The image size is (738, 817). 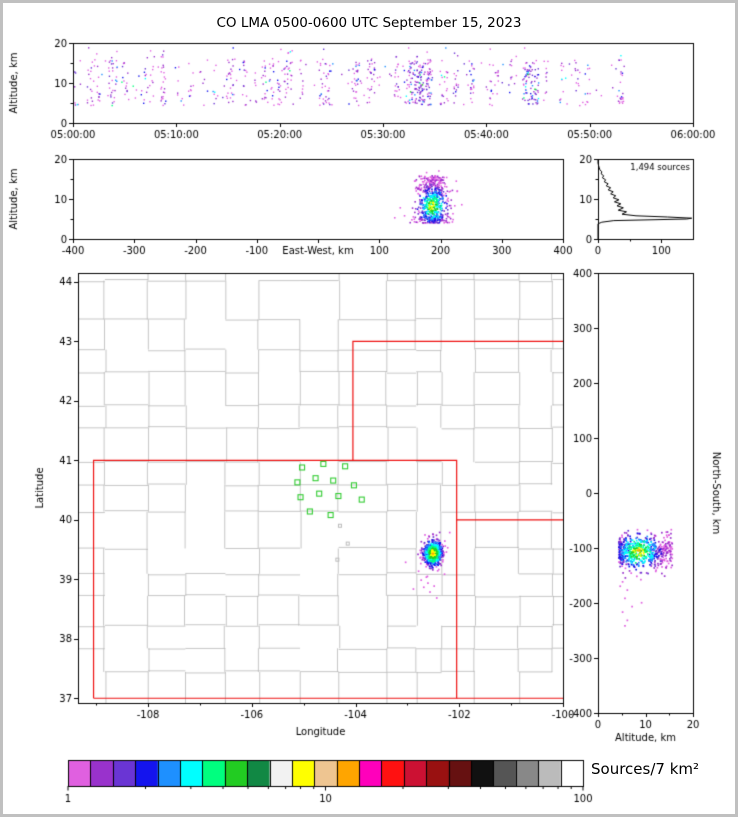 I want to click on colorbar, so click(x=369, y=780).